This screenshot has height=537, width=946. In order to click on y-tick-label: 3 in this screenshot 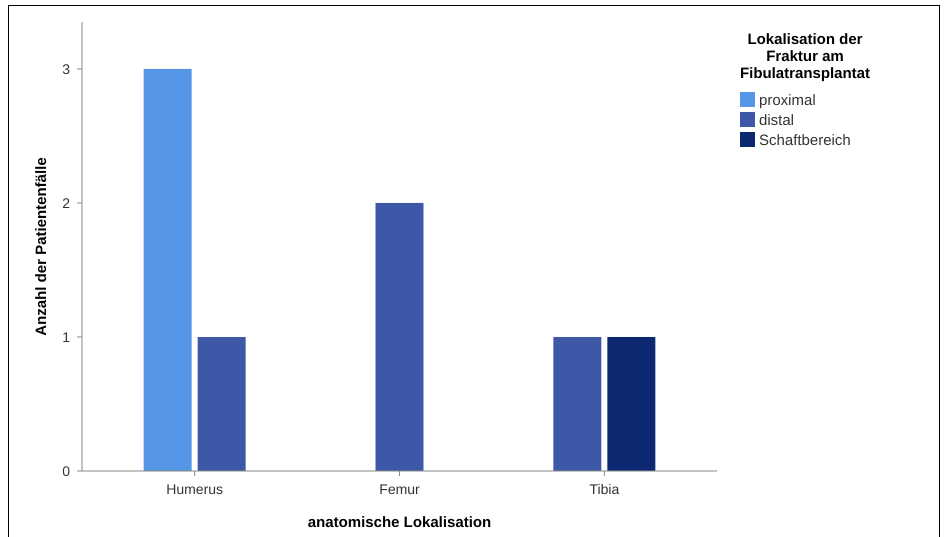, I will do `click(66, 68)`.